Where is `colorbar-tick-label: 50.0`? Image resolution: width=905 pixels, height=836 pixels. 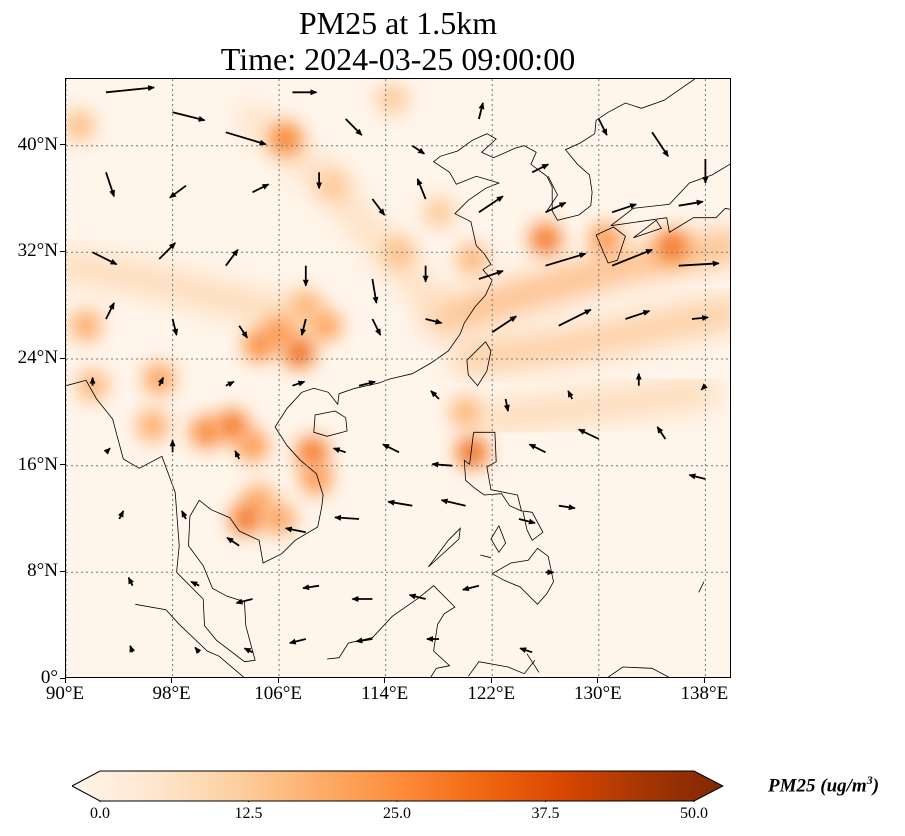 colorbar-tick-label: 50.0 is located at coordinates (694, 813).